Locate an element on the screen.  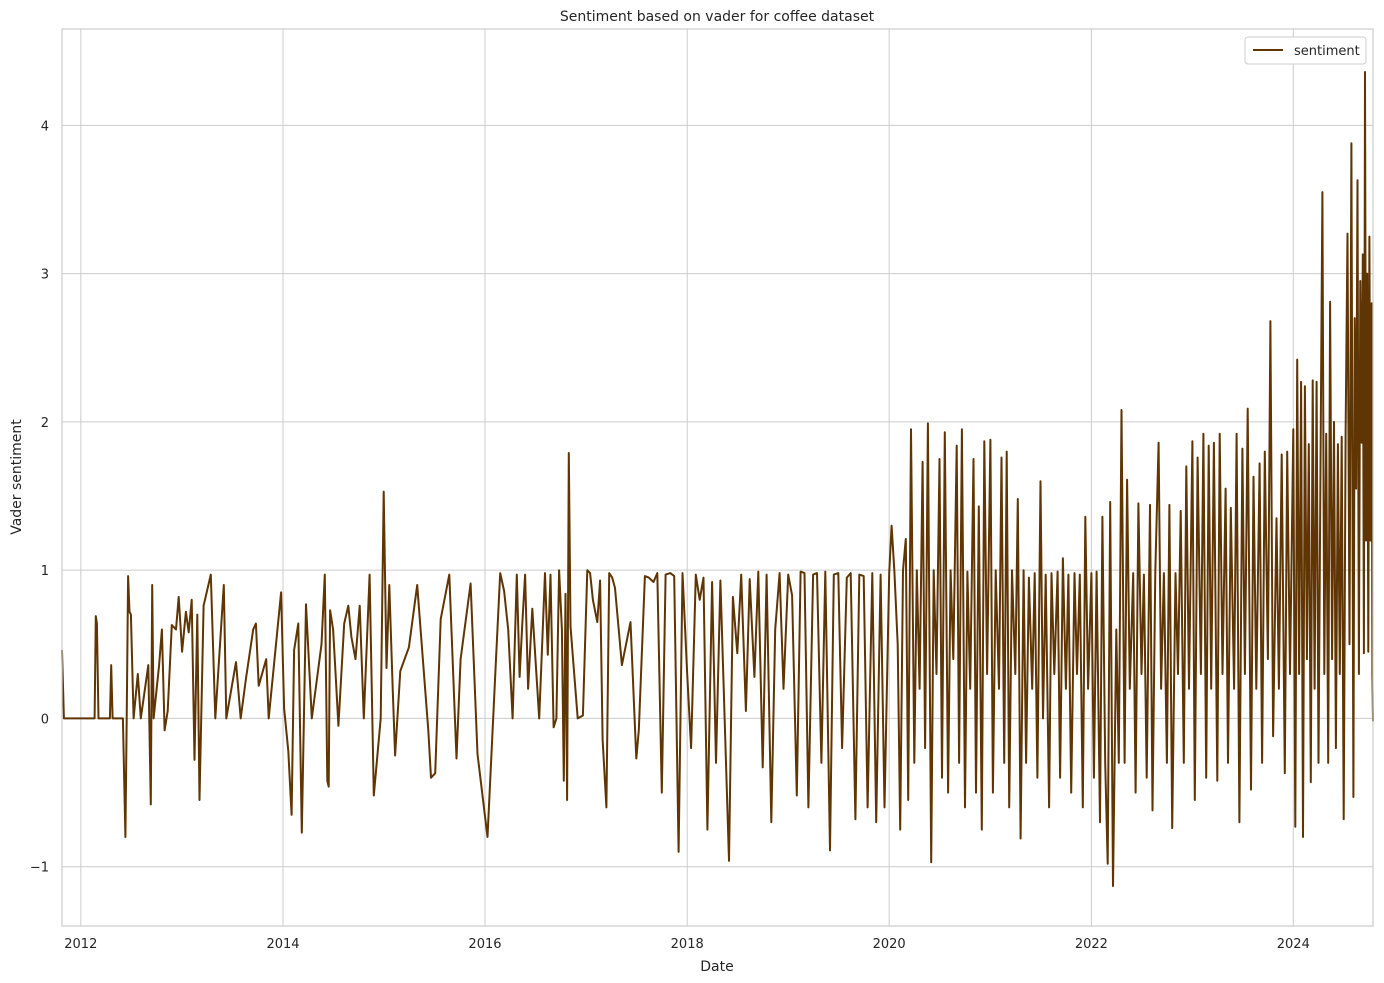
x-axis-label: Date is located at coordinates (716, 967).